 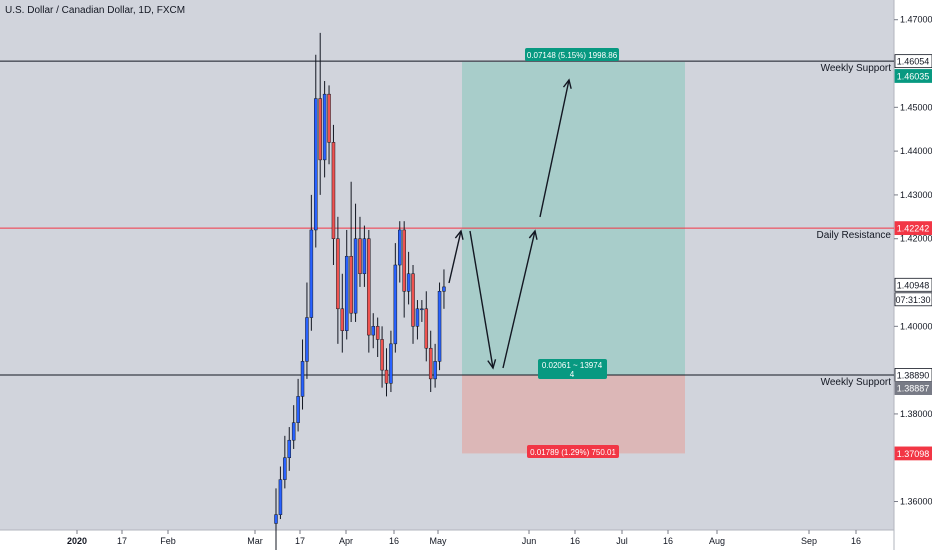 I want to click on target-label-bg, so click(x=572, y=54).